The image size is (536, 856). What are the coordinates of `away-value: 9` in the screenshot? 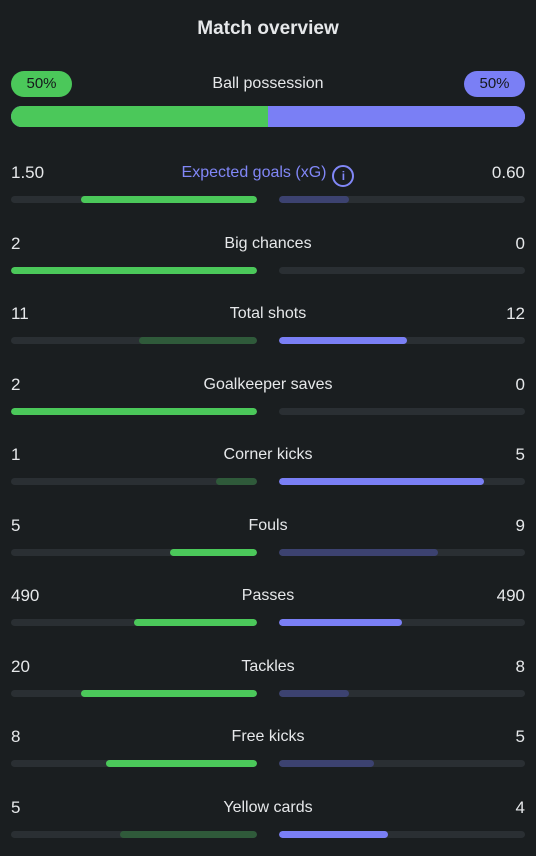 It's located at (520, 525).